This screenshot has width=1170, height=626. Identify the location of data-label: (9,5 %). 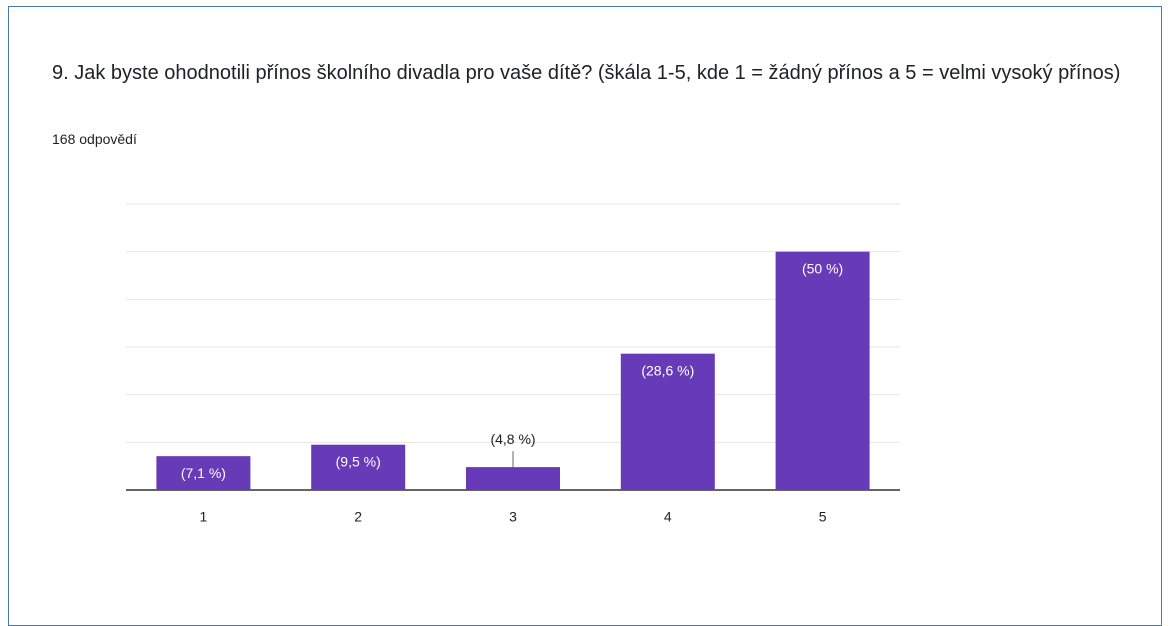
(358, 461).